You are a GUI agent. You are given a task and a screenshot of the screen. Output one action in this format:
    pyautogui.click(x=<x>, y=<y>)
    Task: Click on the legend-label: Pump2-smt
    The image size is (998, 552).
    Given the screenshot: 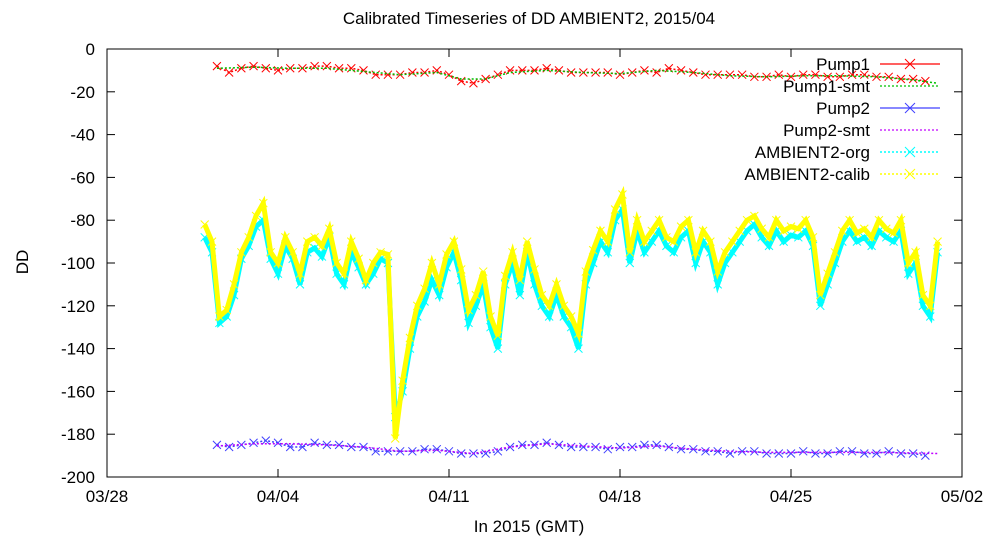 What is the action you would take?
    pyautogui.click(x=826, y=130)
    